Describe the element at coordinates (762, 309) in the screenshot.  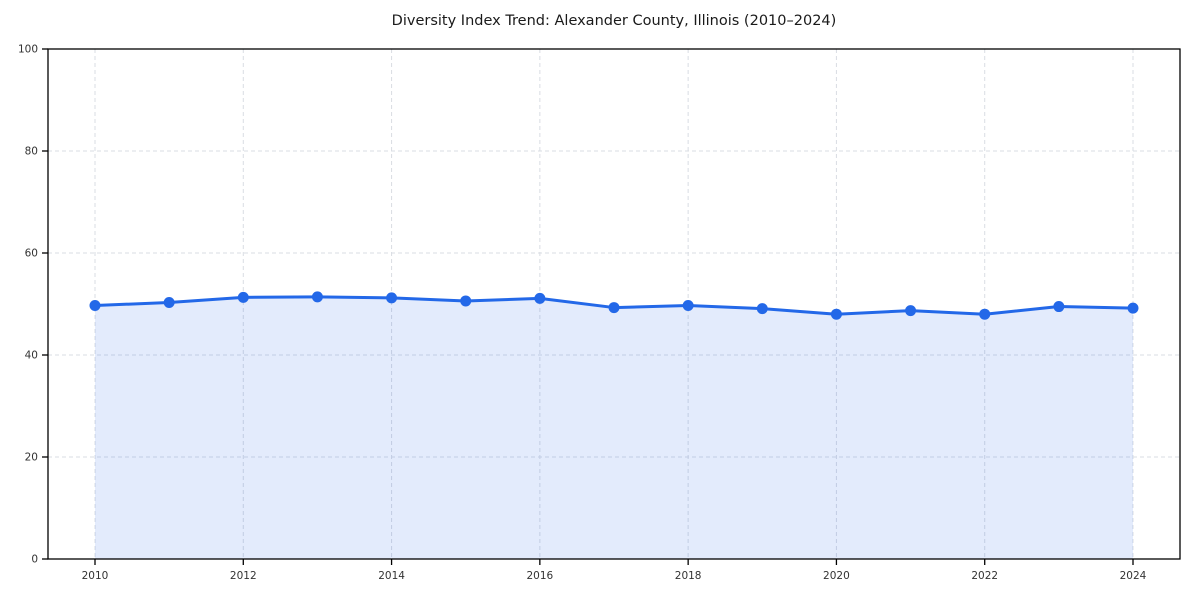
I see `data-point-2019` at that location.